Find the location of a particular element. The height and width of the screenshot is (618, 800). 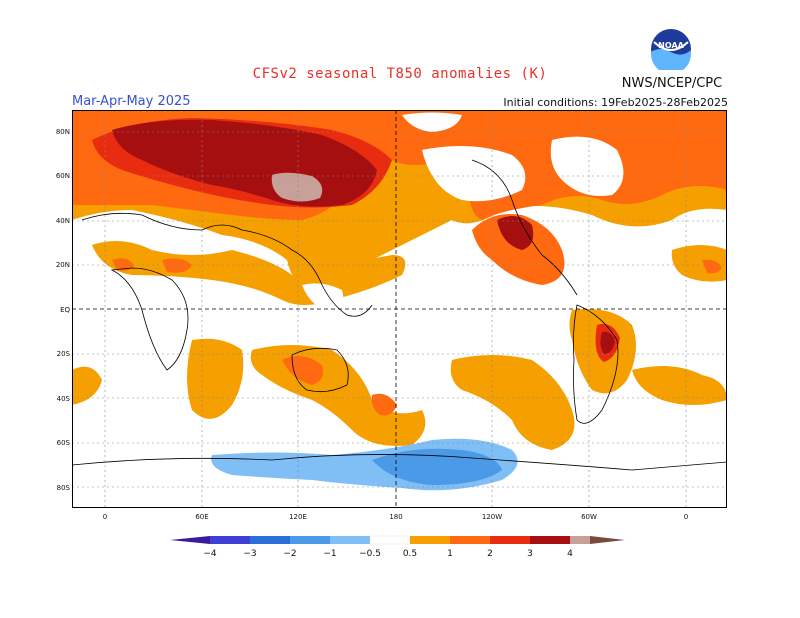

lon-label-120w: 120W is located at coordinates (492, 517).